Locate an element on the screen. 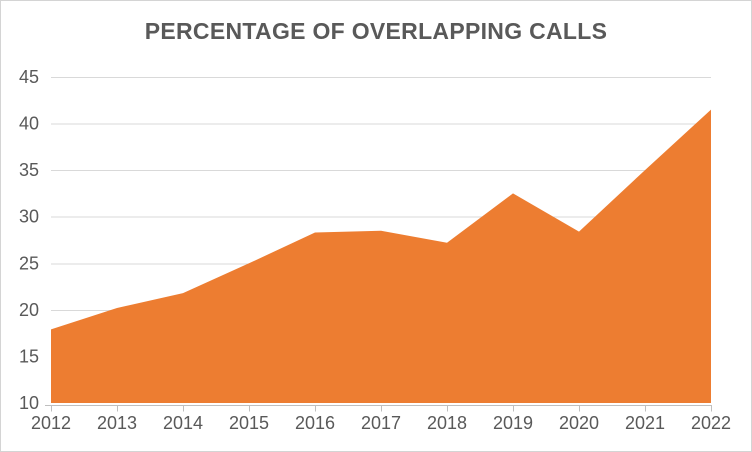 This screenshot has height=452, width=752. y-axis-label: 45 is located at coordinates (29, 77).